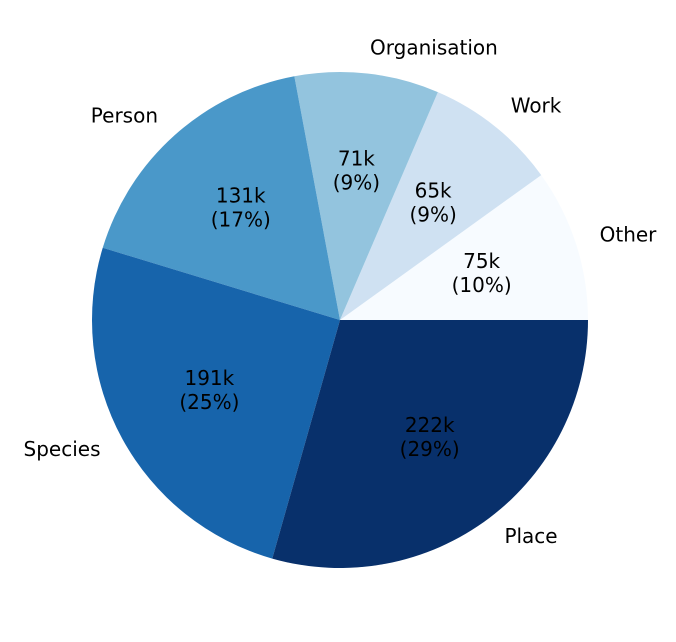  Describe the element at coordinates (209, 402) in the screenshot. I see `value-label: (25%)` at that location.